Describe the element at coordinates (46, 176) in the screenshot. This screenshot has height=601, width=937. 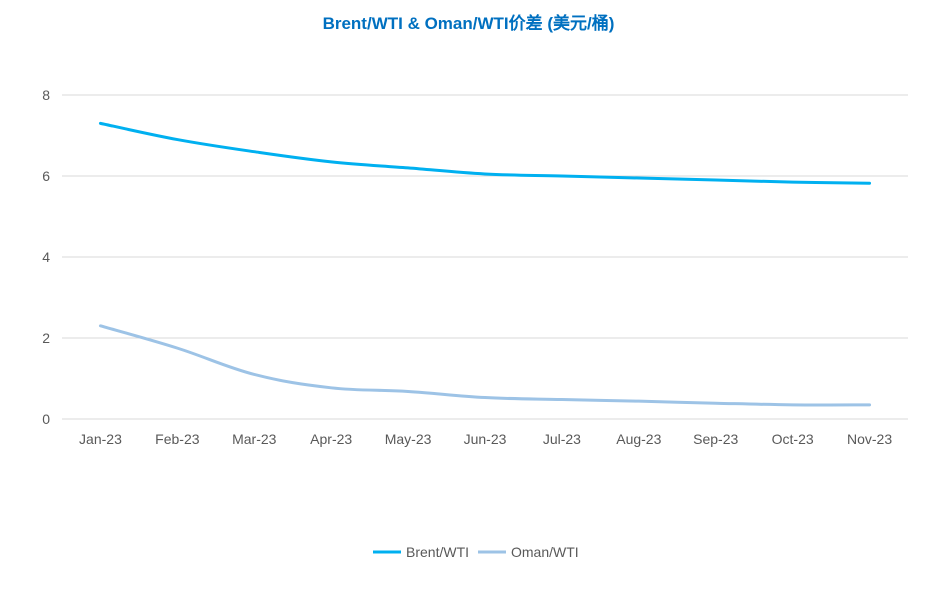
I see `y-tick-label: 6` at that location.